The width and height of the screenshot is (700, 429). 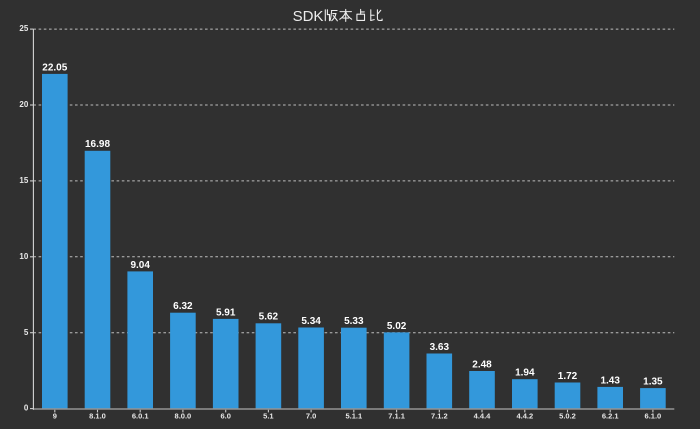 I want to click on svg-text: 5.33, so click(x=354, y=321).